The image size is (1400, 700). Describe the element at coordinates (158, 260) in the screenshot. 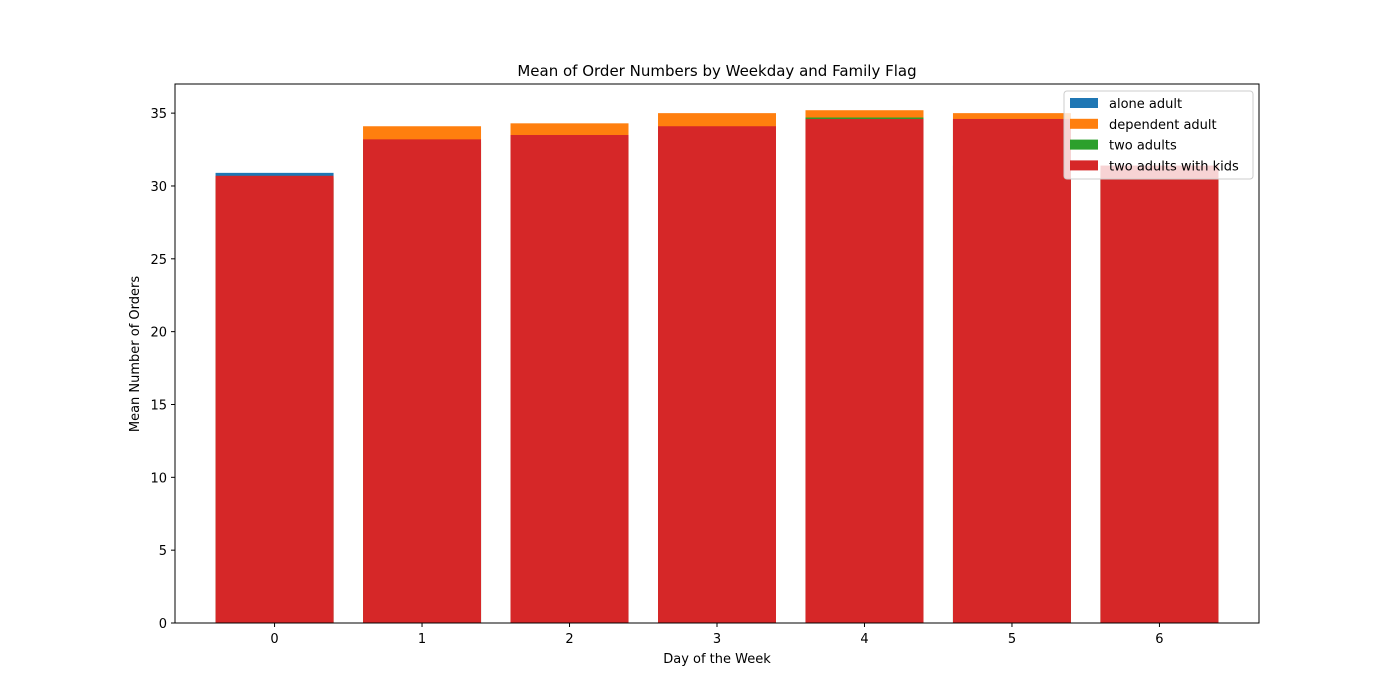

I see `y-tick-label: 25` at that location.